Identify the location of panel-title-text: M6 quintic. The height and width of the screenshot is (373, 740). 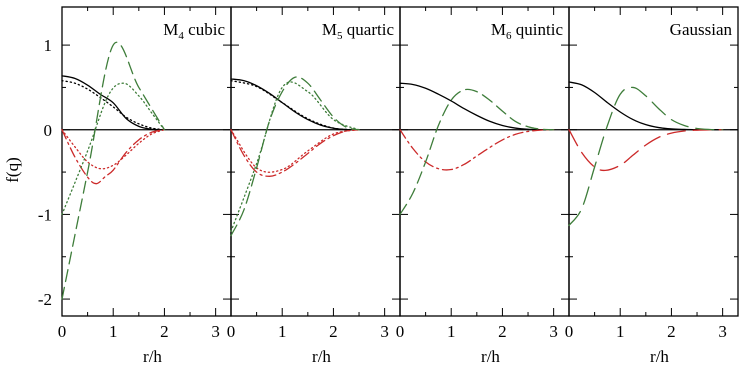
(527, 31).